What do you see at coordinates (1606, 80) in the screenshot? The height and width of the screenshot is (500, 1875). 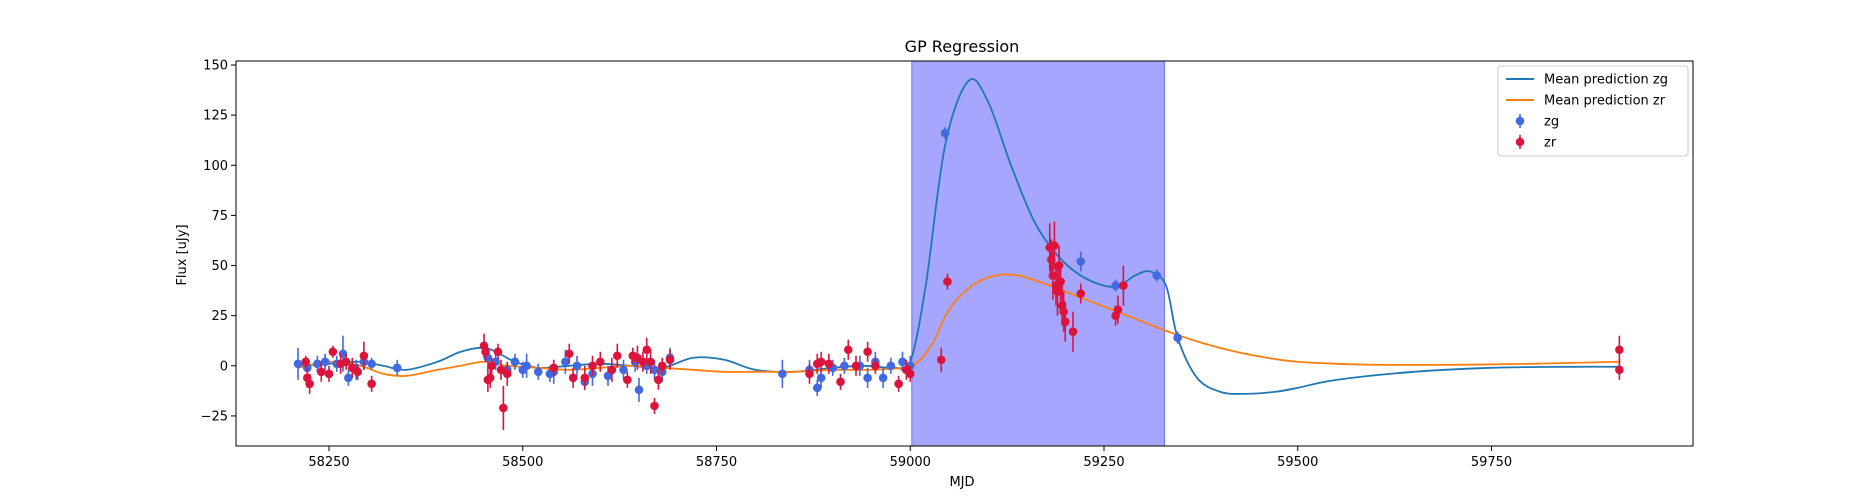 I see `legend-label-mean-prediction-zg: Mean prediction zg` at bounding box center [1606, 80].